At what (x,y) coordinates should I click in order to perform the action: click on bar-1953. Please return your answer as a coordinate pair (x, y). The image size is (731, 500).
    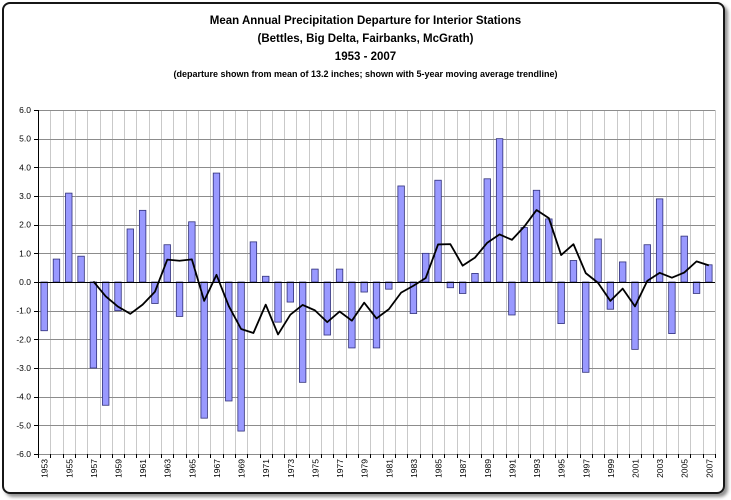
    Looking at the image, I should click on (44, 306).